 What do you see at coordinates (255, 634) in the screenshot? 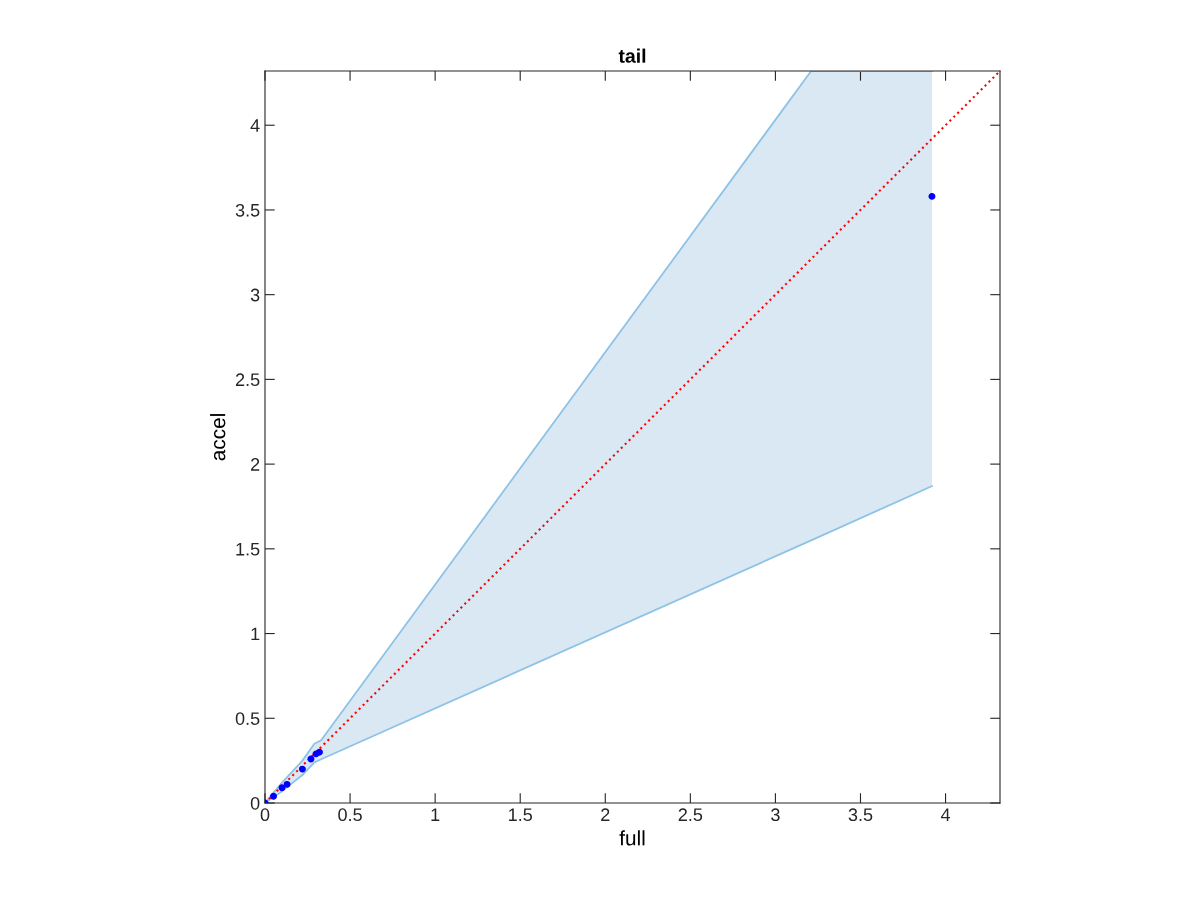
I see `y-tick-label: 1` at bounding box center [255, 634].